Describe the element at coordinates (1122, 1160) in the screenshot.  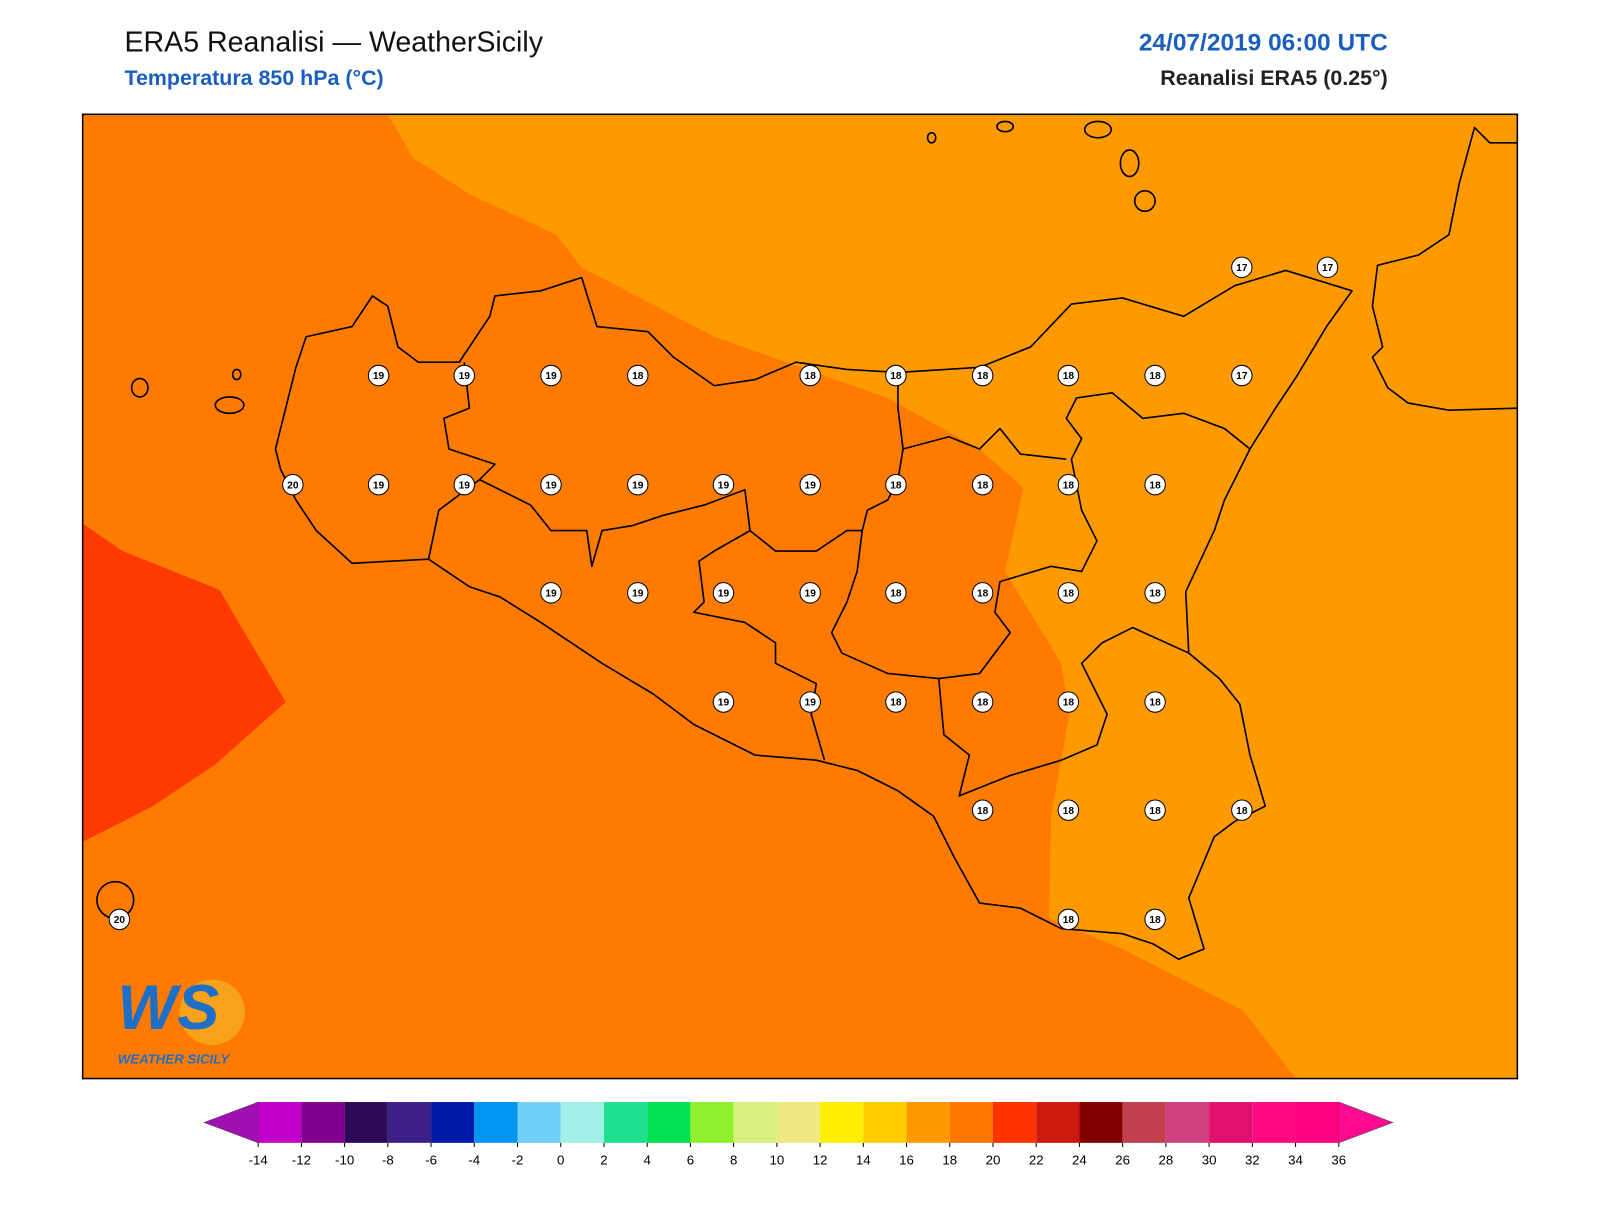
I see `colorbar-tick-label: 26` at that location.